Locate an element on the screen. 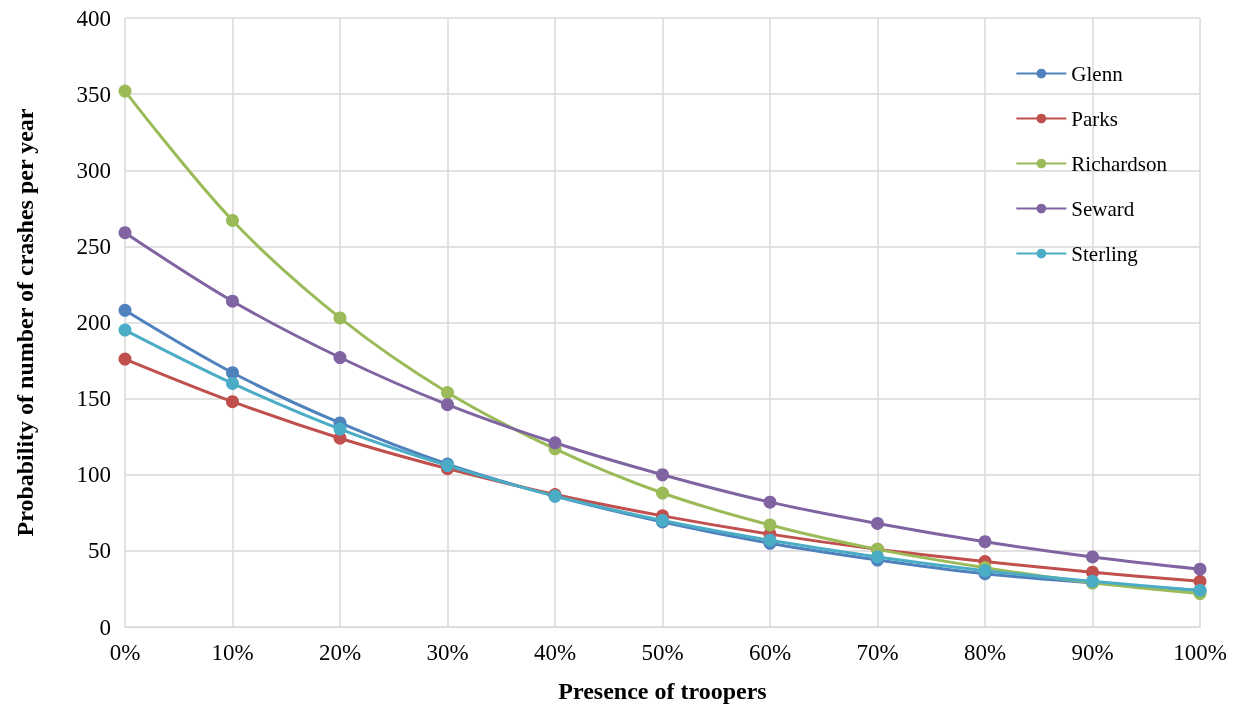 The image size is (1244, 723). y-axis-title: Probability of number of crashes per year is located at coordinates (25, 322).